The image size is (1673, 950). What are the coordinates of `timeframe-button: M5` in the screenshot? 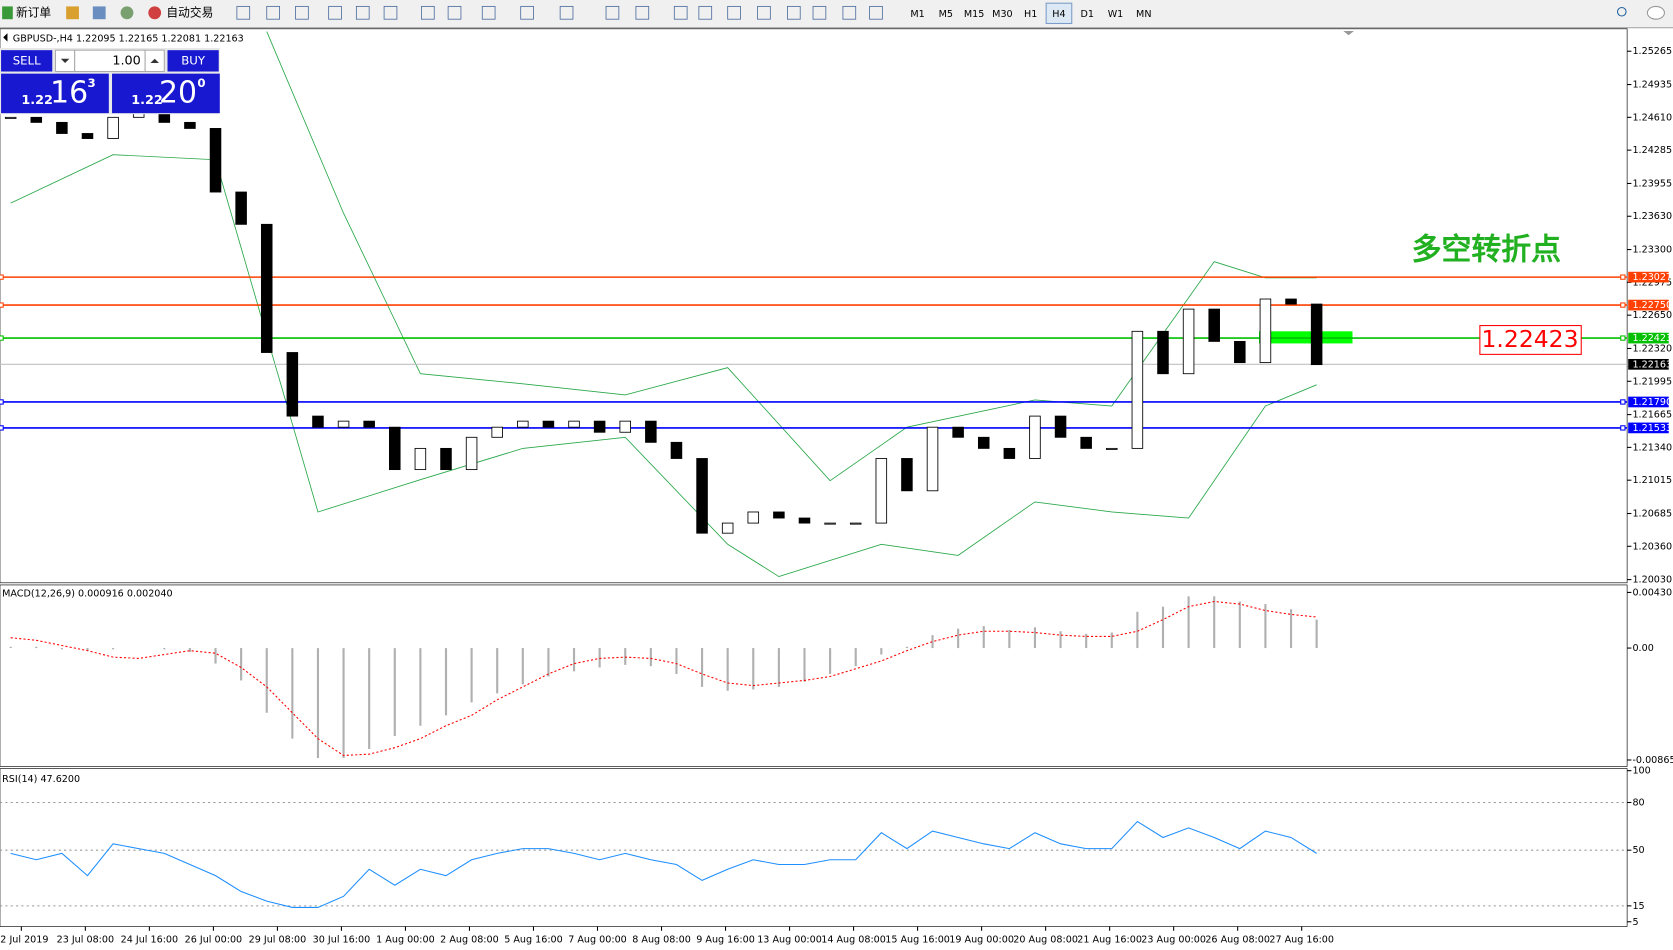 It's located at (946, 14).